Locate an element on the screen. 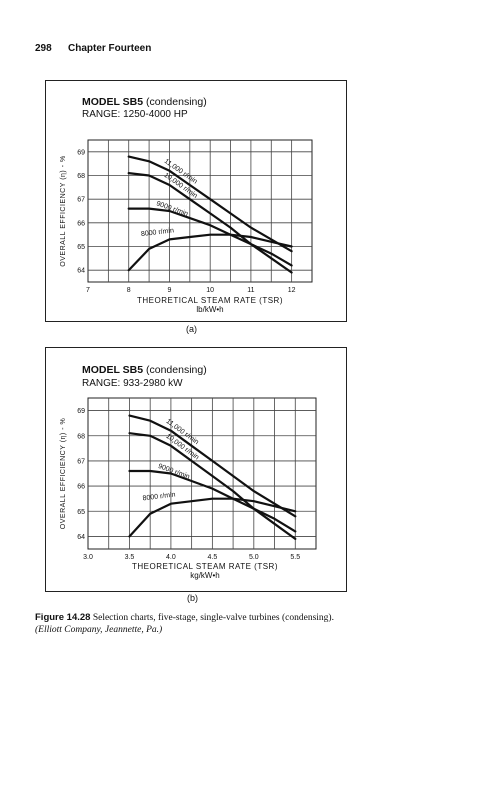 Image resolution: width=490 pixels, height=800 pixels. chart-b-ytick-label: 67 is located at coordinates (81, 461).